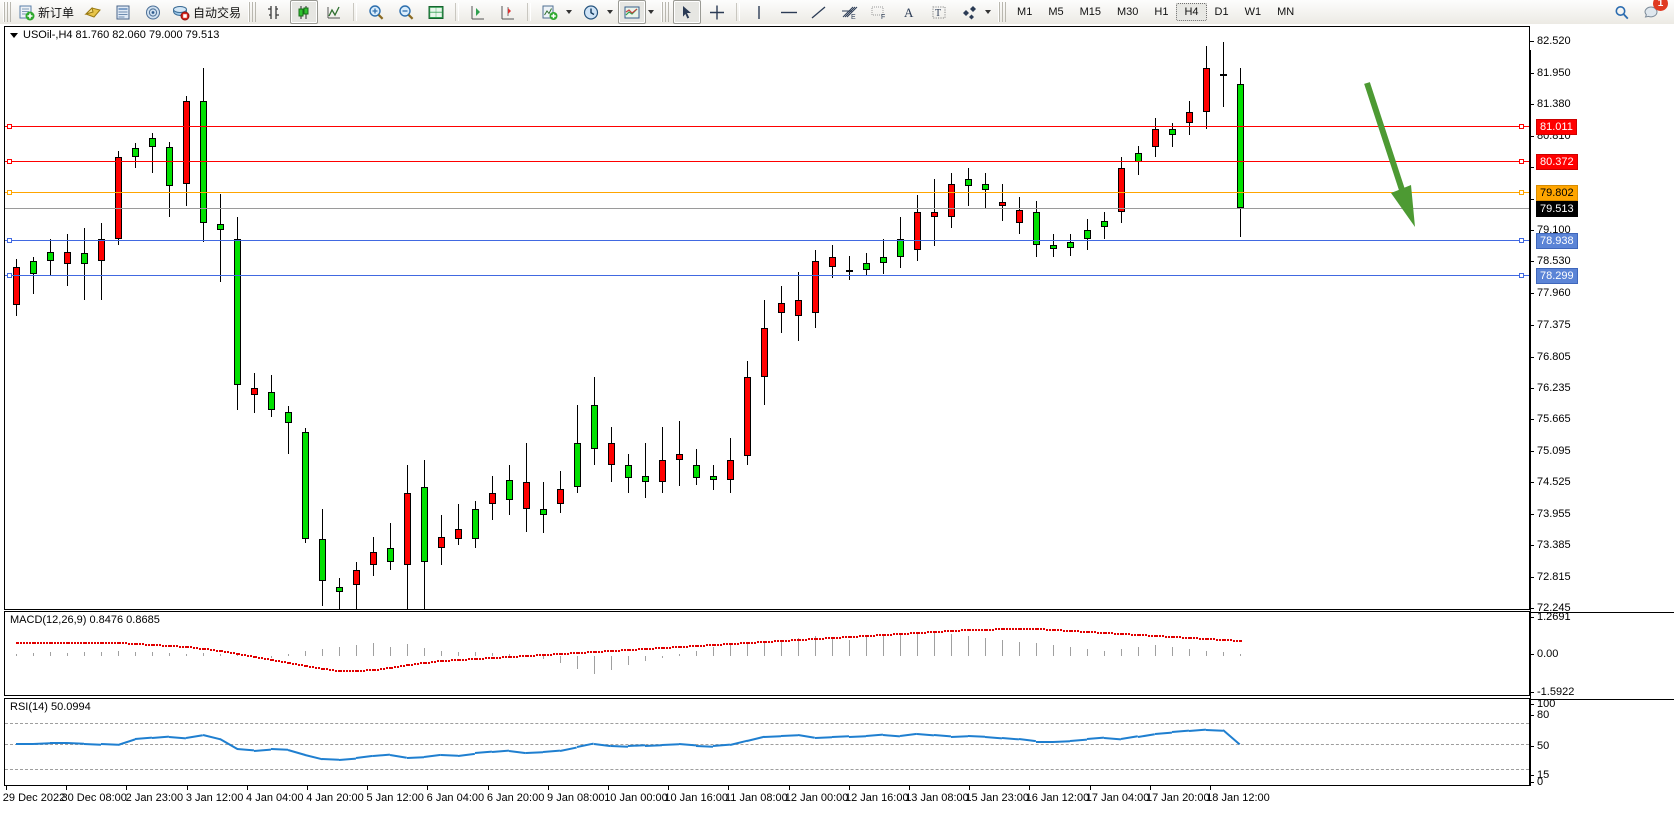  Describe the element at coordinates (651, 12) in the screenshot. I see `templates-dropdown-caret` at that location.